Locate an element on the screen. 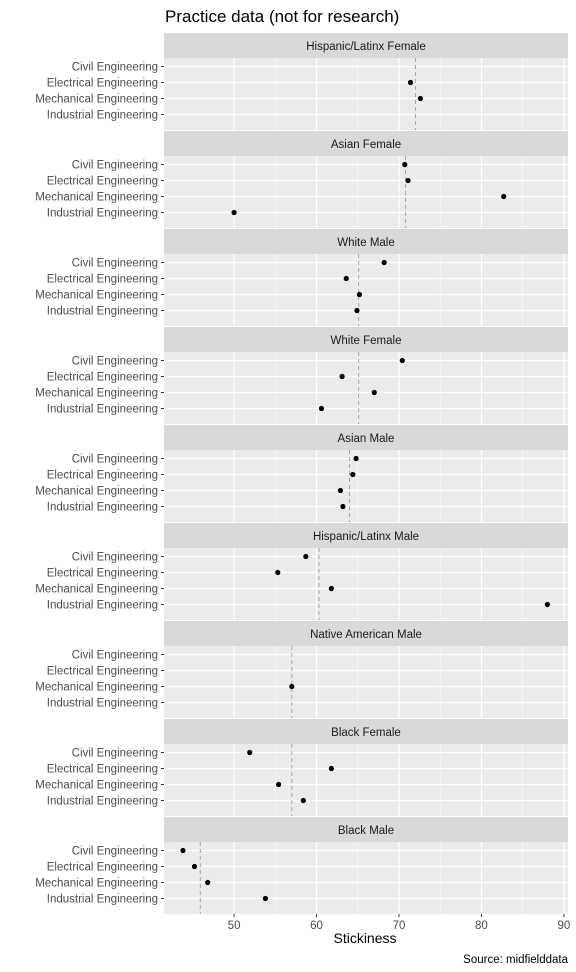  chart-title: Practice data (not for research) is located at coordinates (282, 16).